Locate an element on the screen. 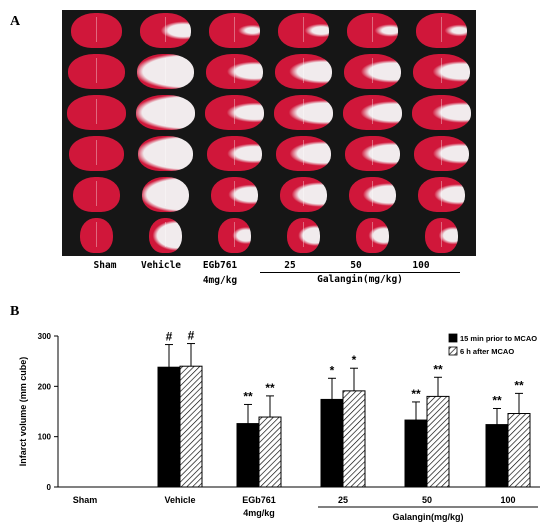  y-tick-label: 200 is located at coordinates (45, 386).